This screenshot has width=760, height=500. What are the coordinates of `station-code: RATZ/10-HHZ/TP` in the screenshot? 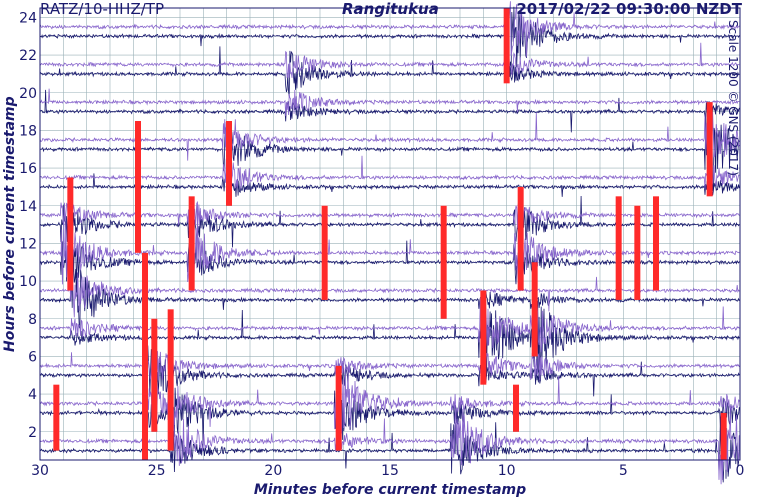 It's located at (102, 9).